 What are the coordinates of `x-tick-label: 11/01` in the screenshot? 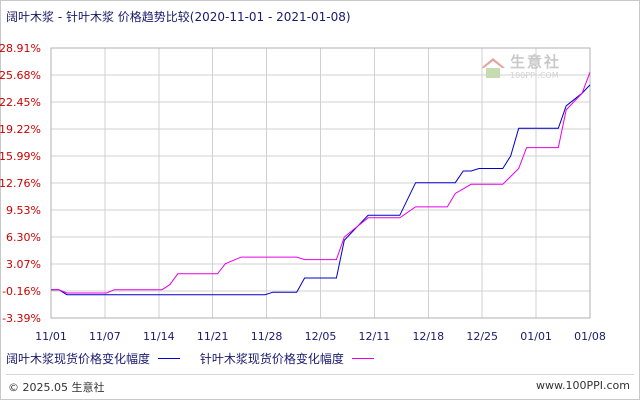 It's located at (51, 336).